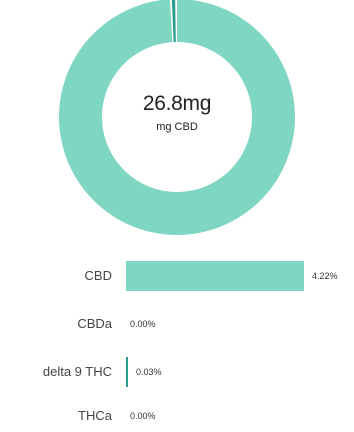 The height and width of the screenshot is (432, 354). I want to click on bar-label-thca: THCa, so click(95, 415).